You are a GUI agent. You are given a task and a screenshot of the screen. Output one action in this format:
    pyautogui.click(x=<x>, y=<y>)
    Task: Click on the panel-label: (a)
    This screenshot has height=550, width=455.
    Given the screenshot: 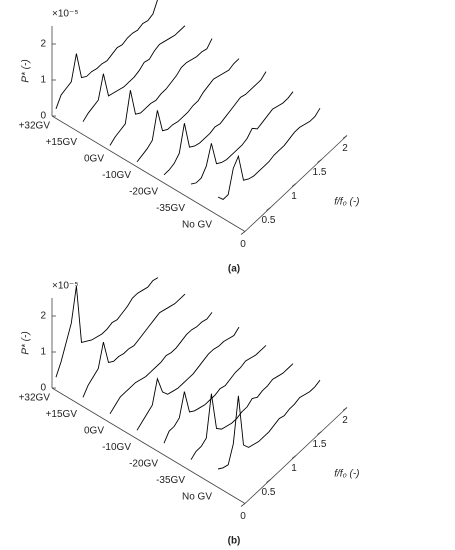 What is the action you would take?
    pyautogui.click(x=234, y=269)
    